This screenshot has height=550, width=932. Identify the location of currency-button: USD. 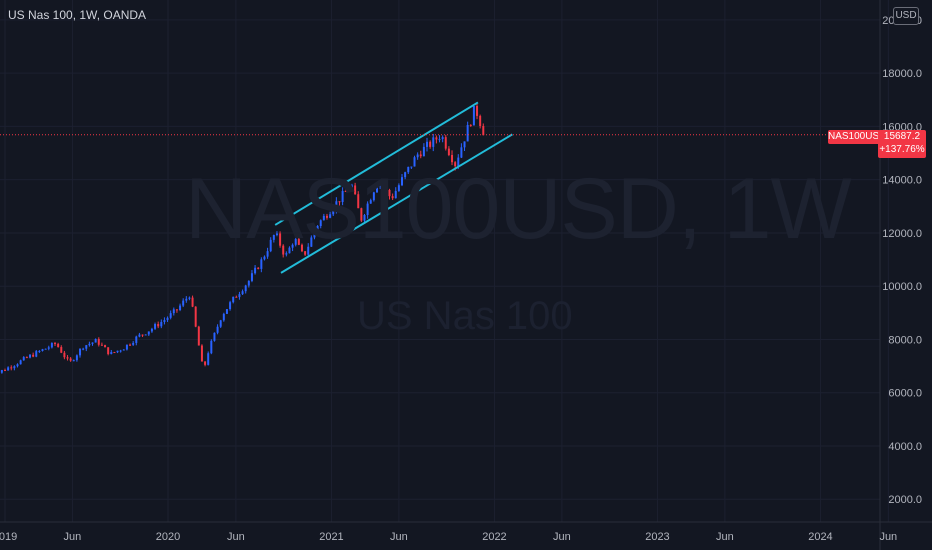
(906, 16).